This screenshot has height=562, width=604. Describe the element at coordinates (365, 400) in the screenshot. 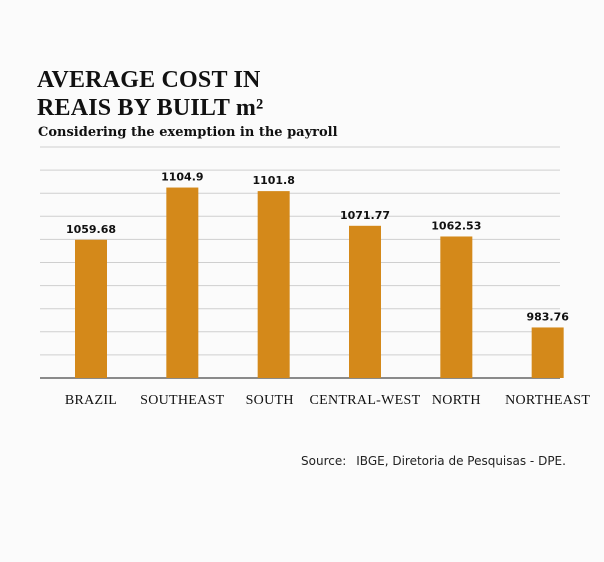

I see `category-label: CENTRAL-WEST` at that location.